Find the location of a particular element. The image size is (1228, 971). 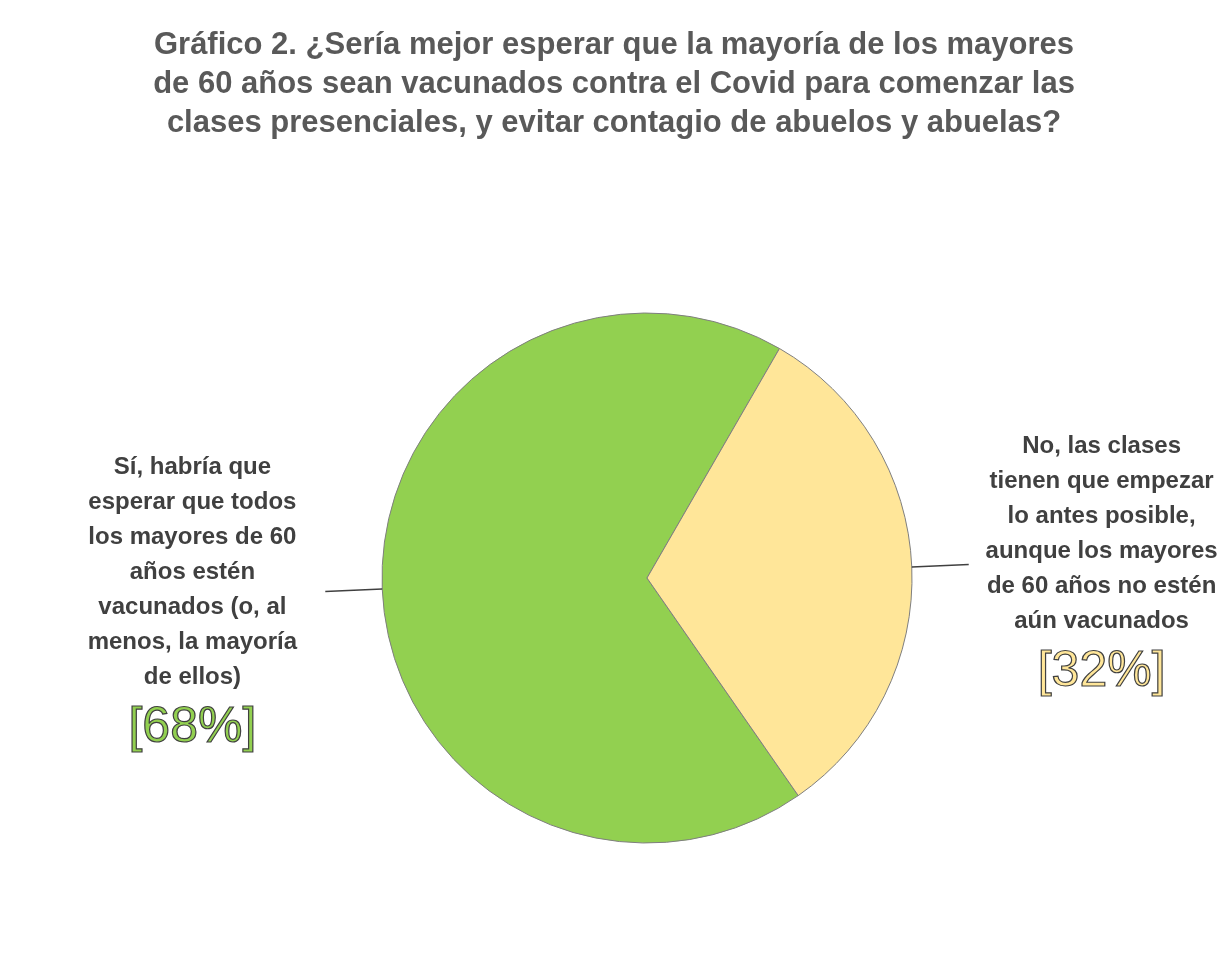

data-label: [68%] is located at coordinates (192, 725).